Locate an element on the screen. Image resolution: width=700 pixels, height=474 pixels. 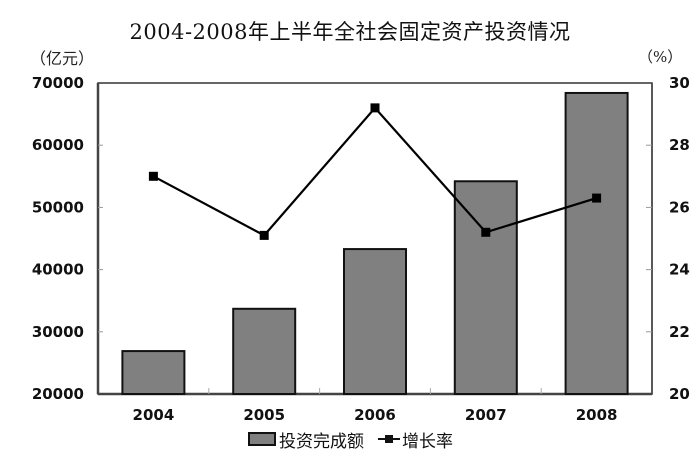
legend-line-label: 增长率 is located at coordinates (427, 441).